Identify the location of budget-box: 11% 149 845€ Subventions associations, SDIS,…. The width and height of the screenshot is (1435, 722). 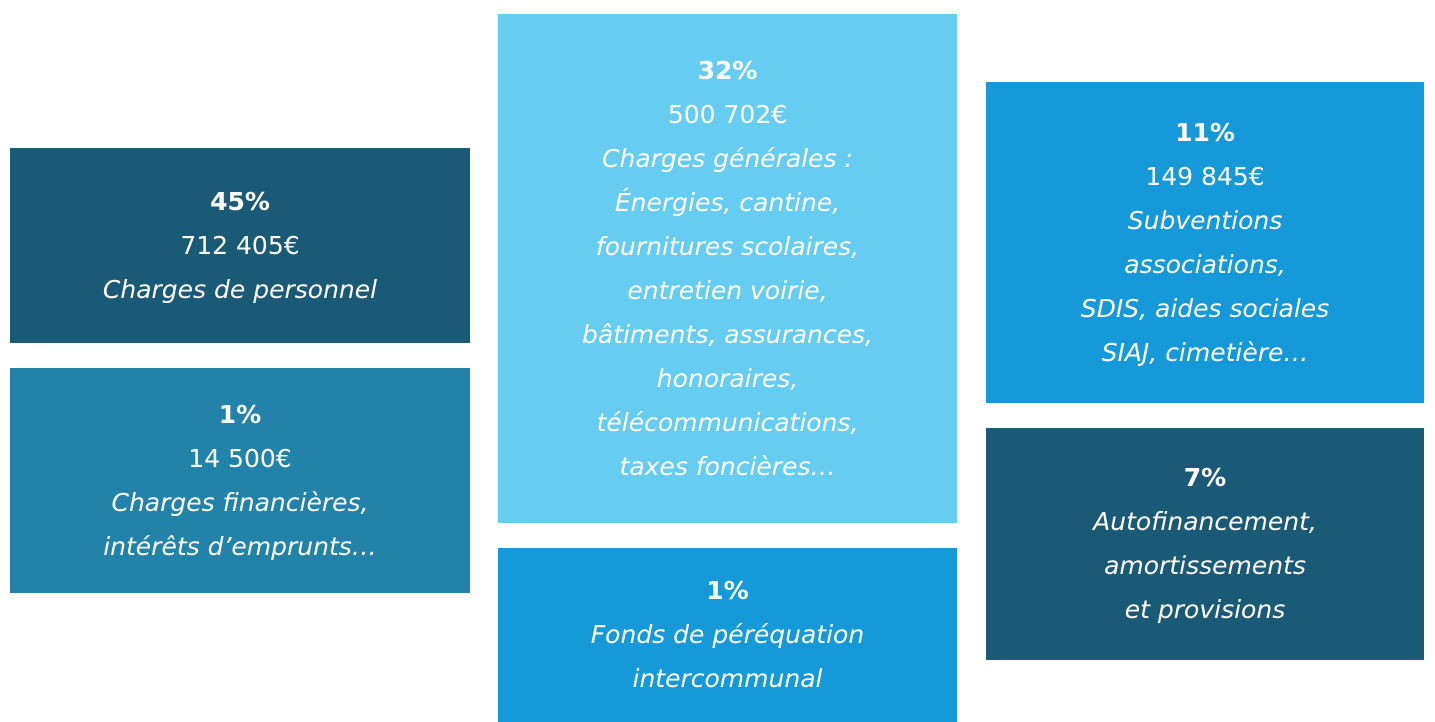
(1205, 242).